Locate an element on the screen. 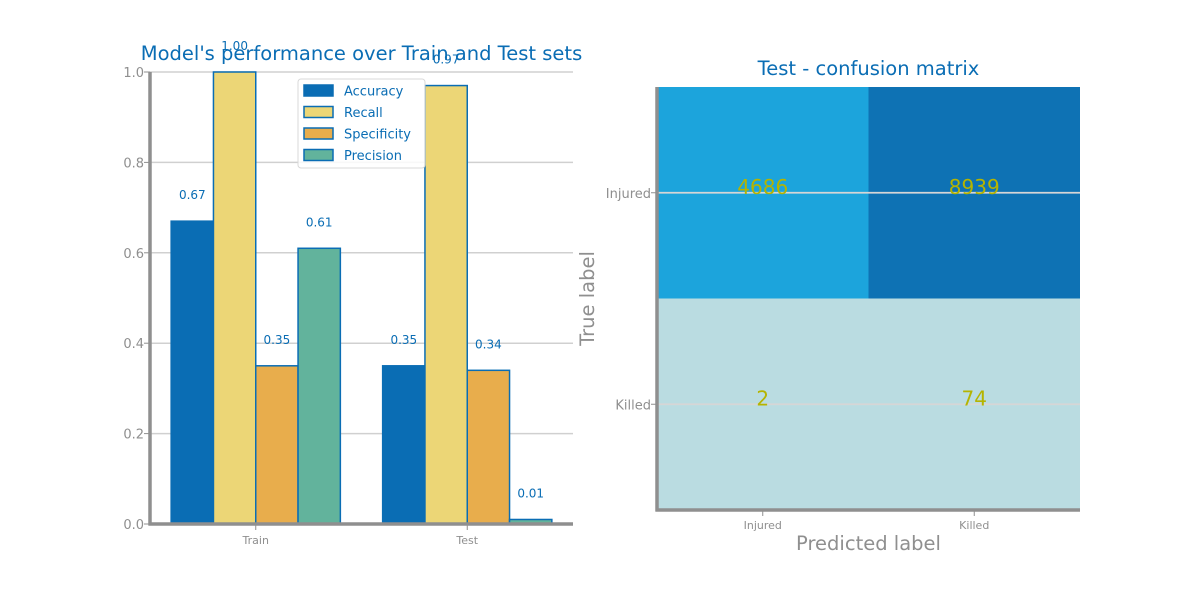  legend: Accuracy Recall Specificity Precision is located at coordinates (361, 123).